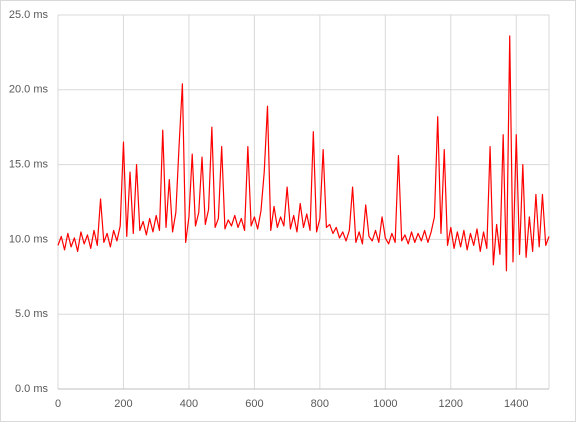 The image size is (576, 422). What do you see at coordinates (385, 404) in the screenshot?
I see `x-tick-label: 1000` at bounding box center [385, 404].